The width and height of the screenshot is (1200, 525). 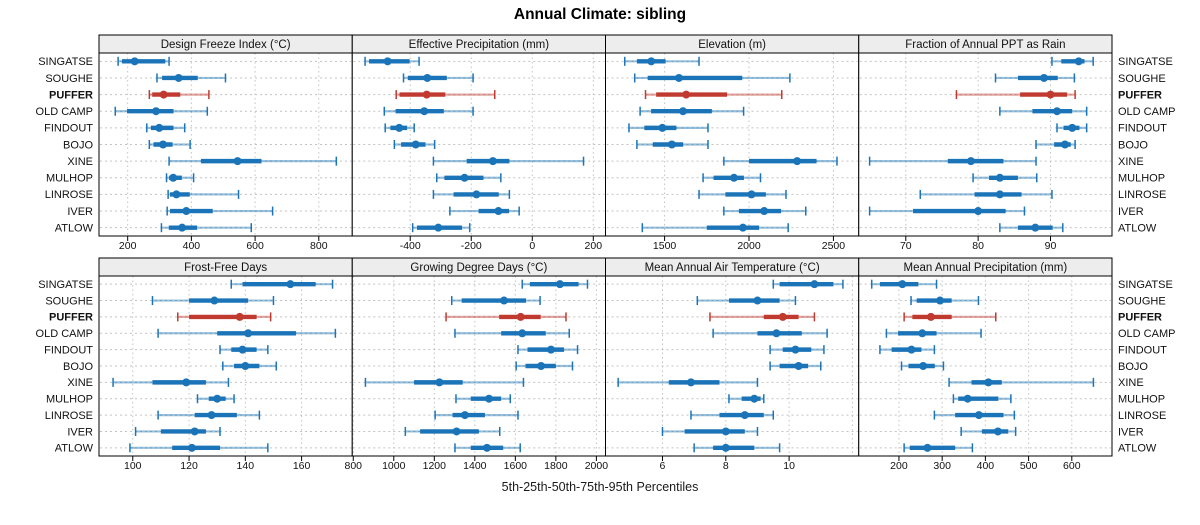 I want to click on panel-effective-precipitation-mm: Effective Precipitation (mm) -400 -200 0 200, so click(x=478, y=143).